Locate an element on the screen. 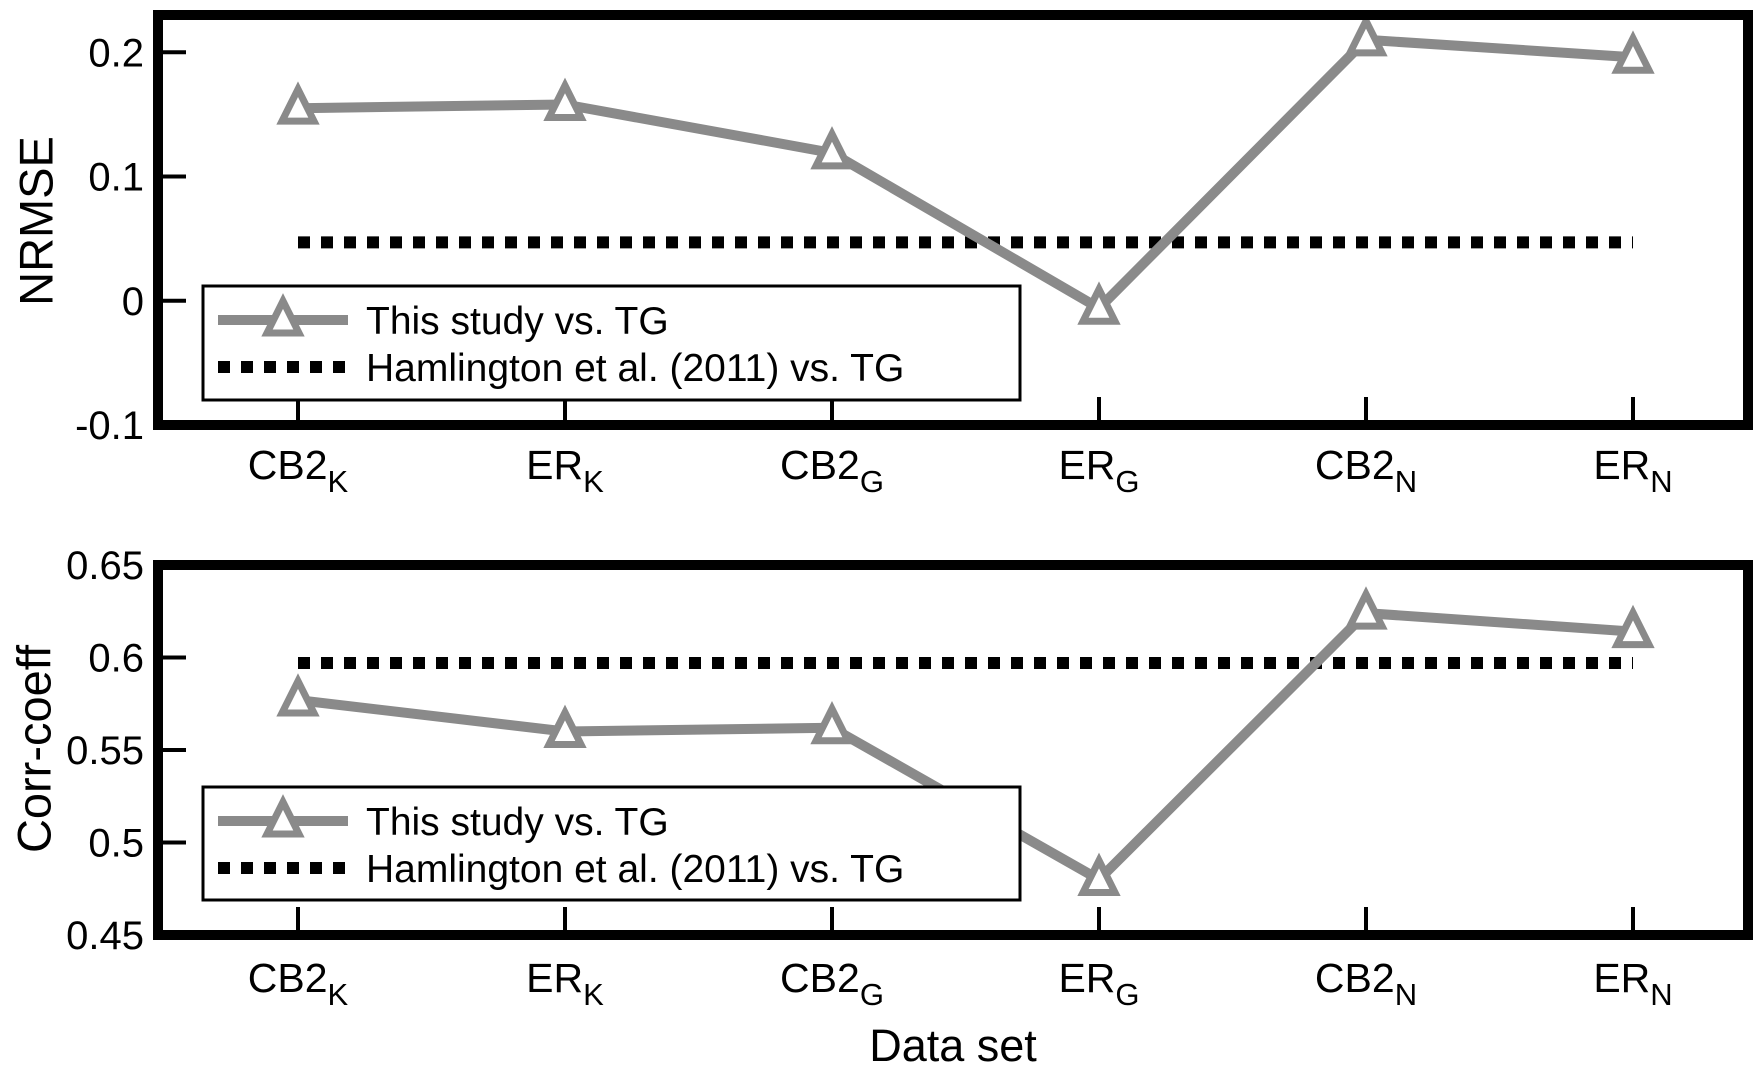  x-axis-label-data-set: Data set is located at coordinates (953, 1045).